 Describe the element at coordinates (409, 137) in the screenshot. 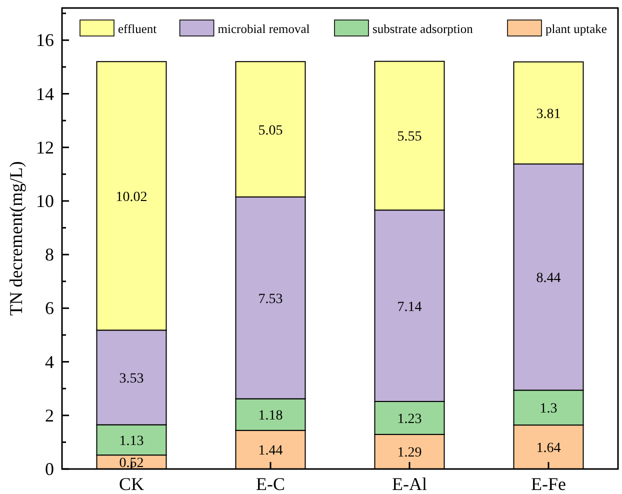

I see `data-label: 5.55` at that location.